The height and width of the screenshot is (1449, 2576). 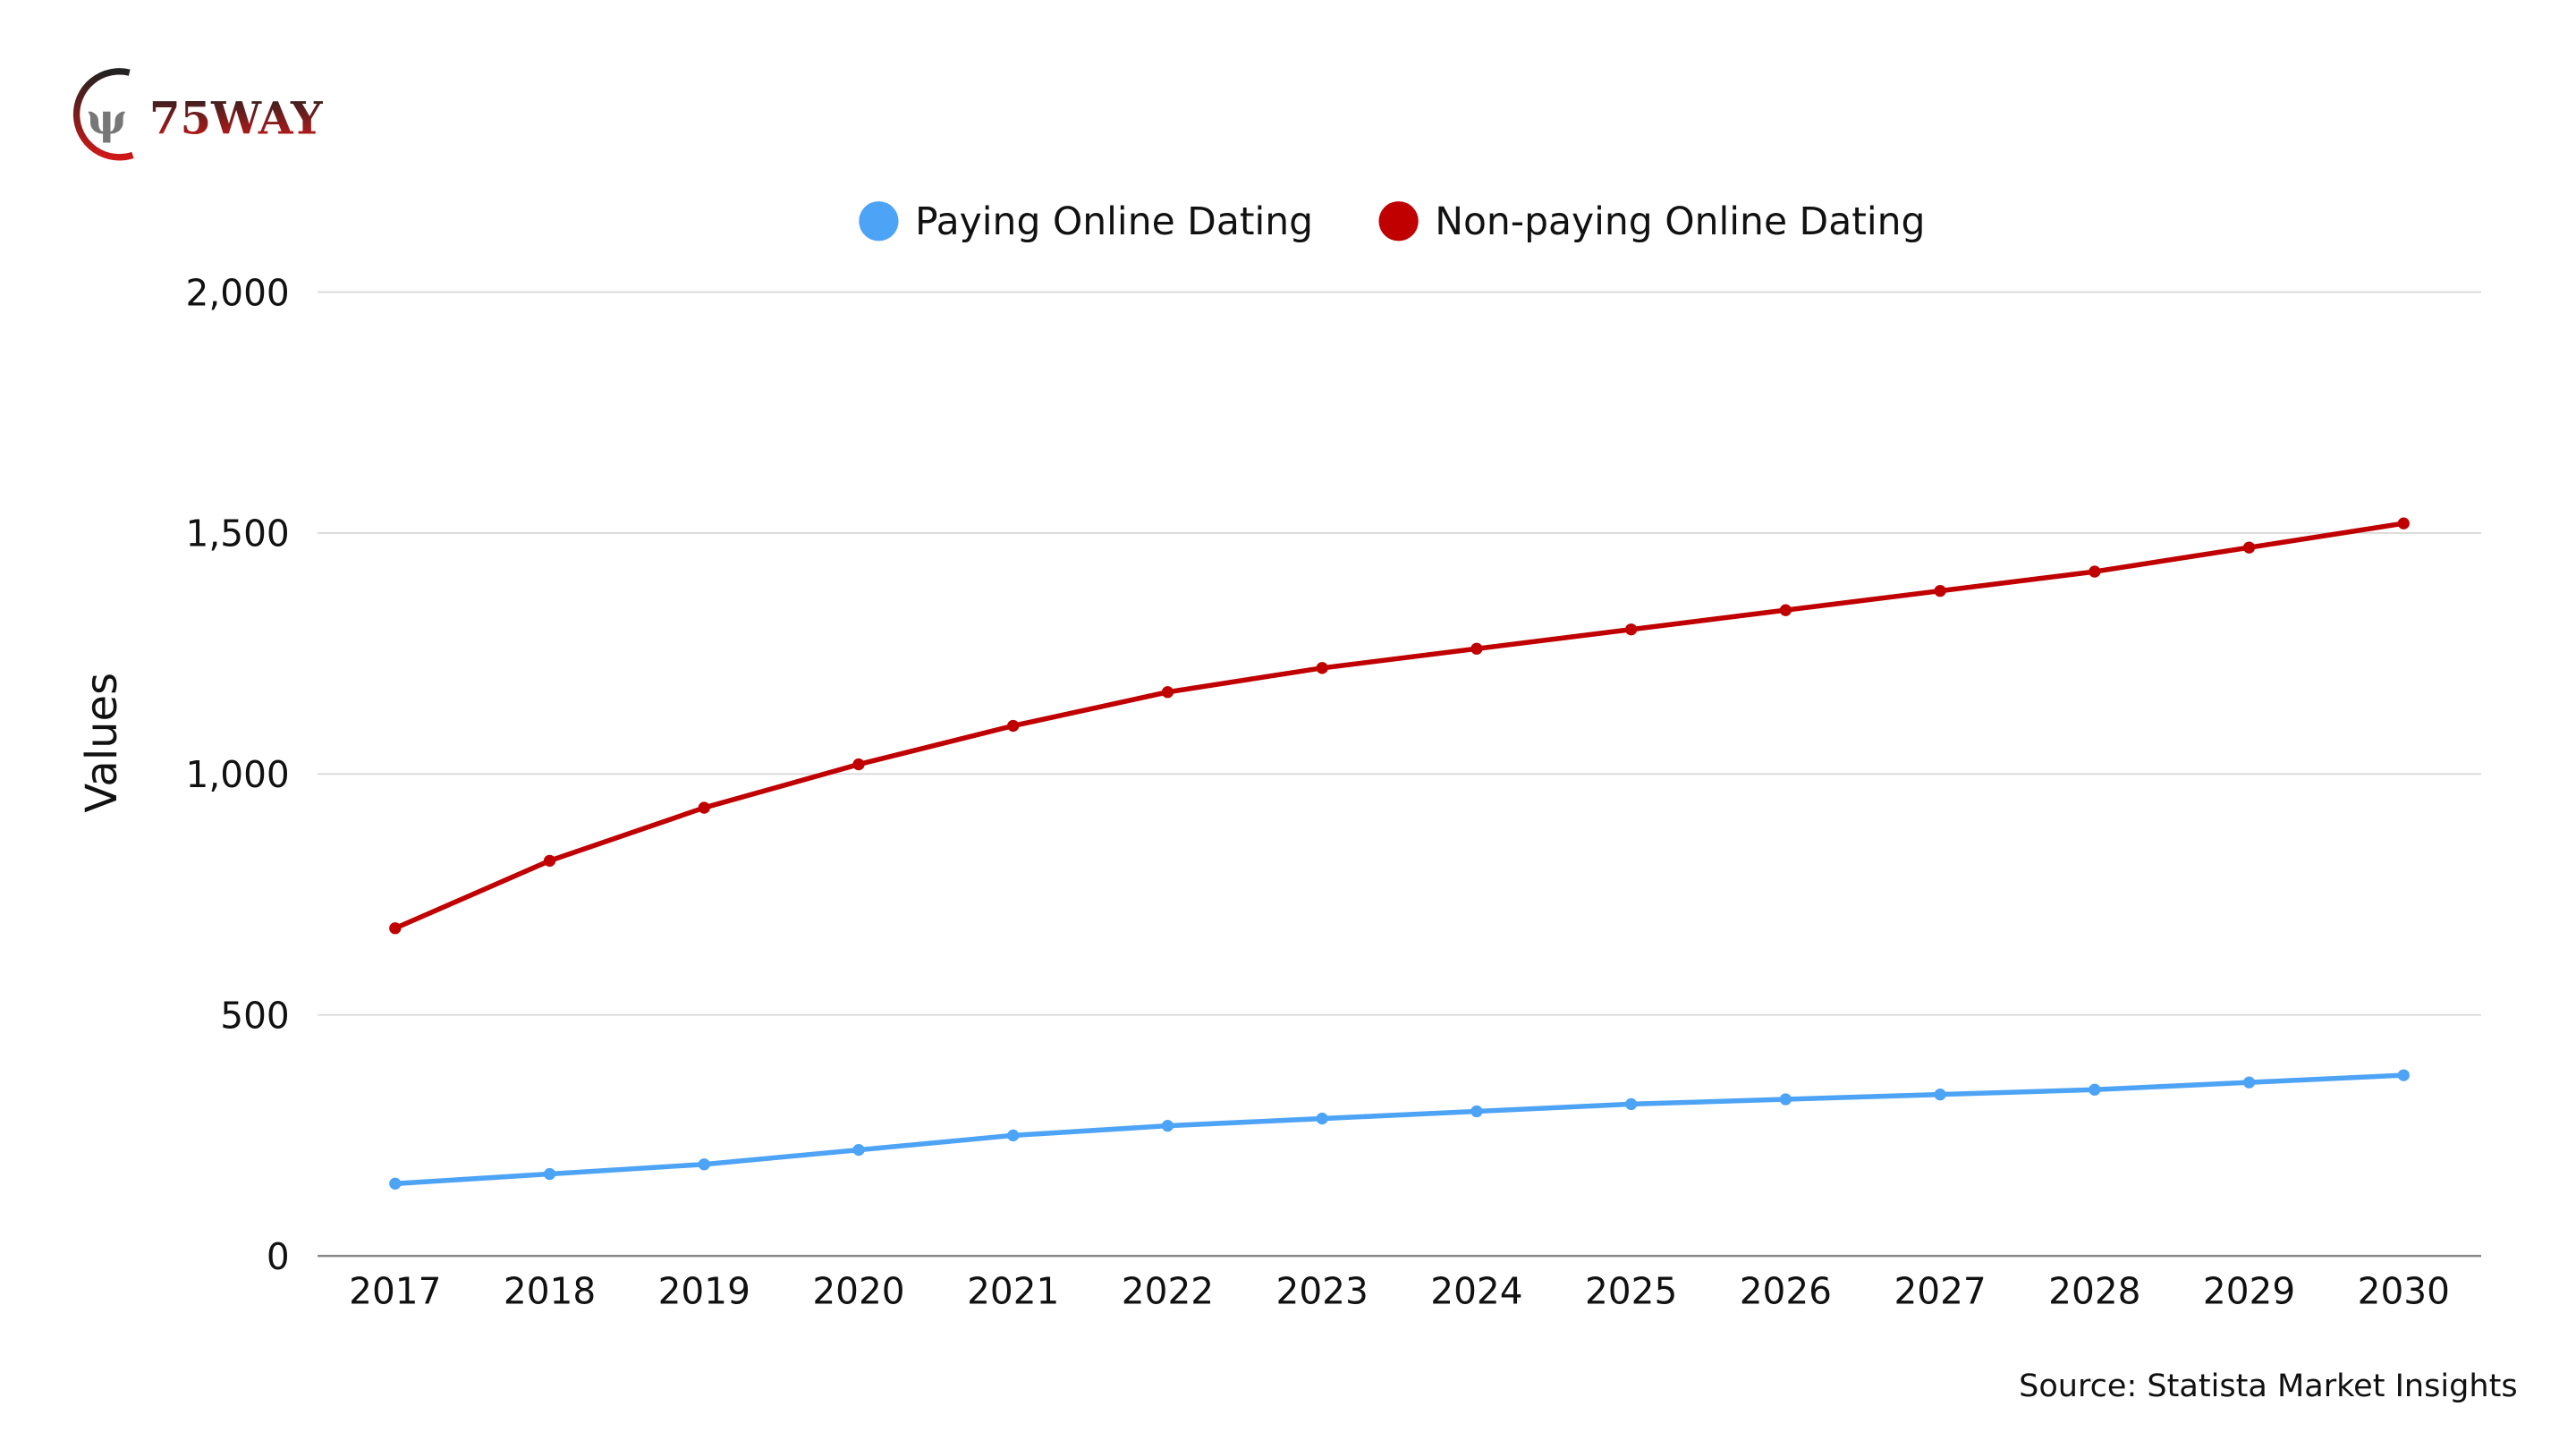 I want to click on x-tick-label: 2021, so click(x=1013, y=1291).